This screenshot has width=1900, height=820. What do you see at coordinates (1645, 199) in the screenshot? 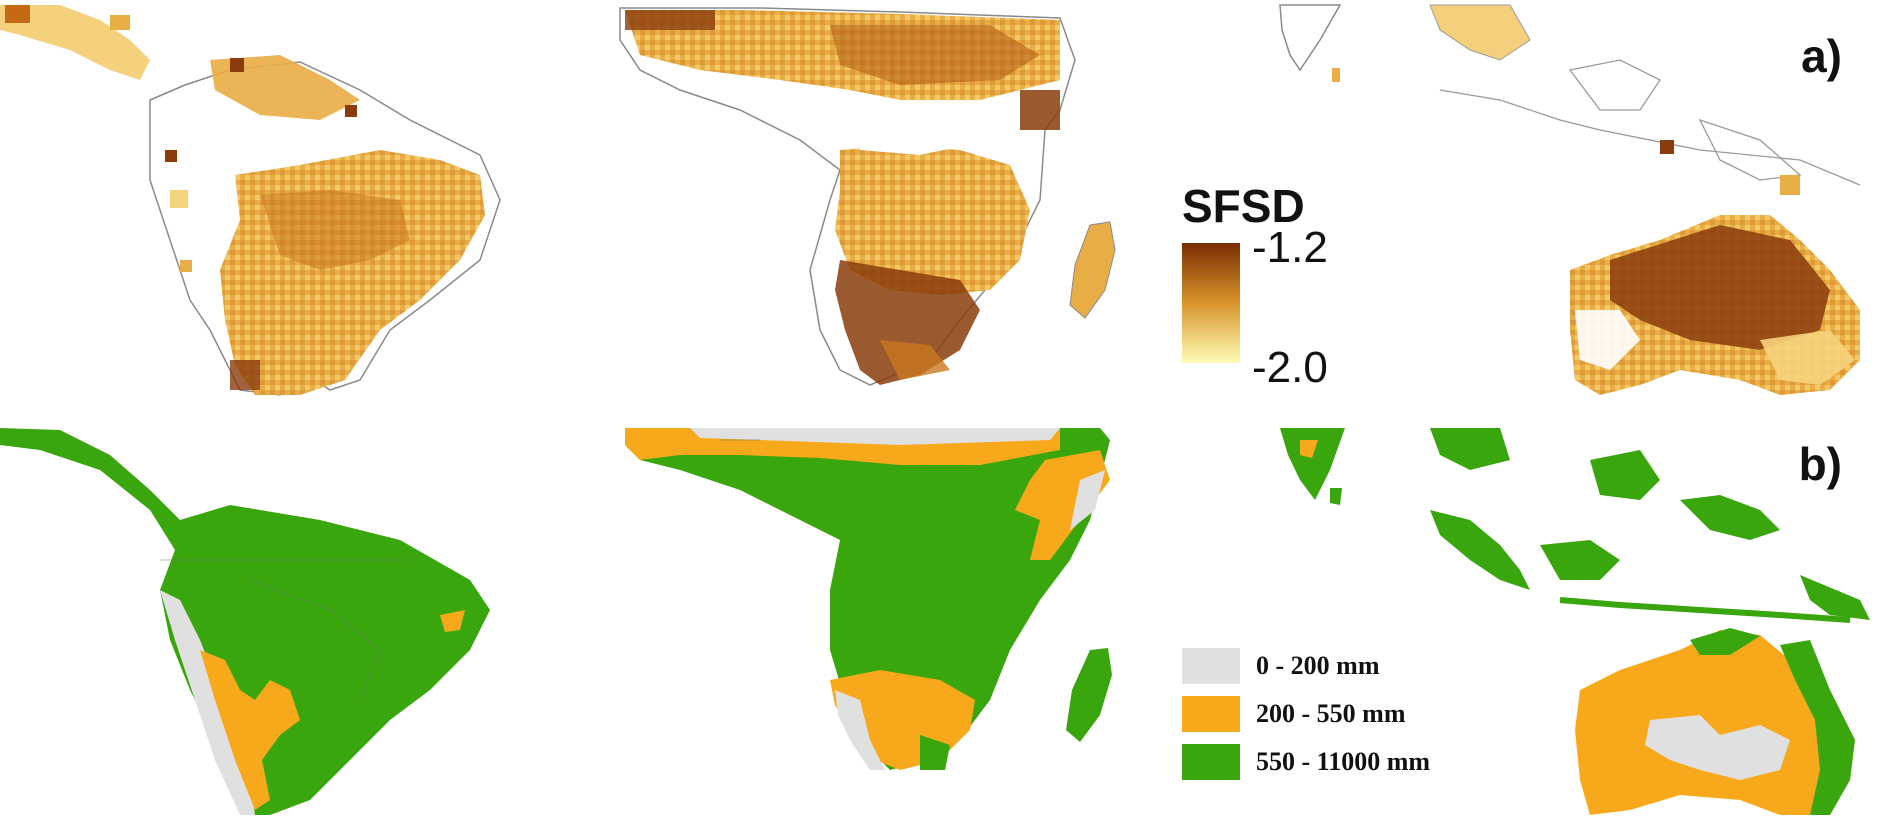
I see `australia-sfsd-map` at bounding box center [1645, 199].